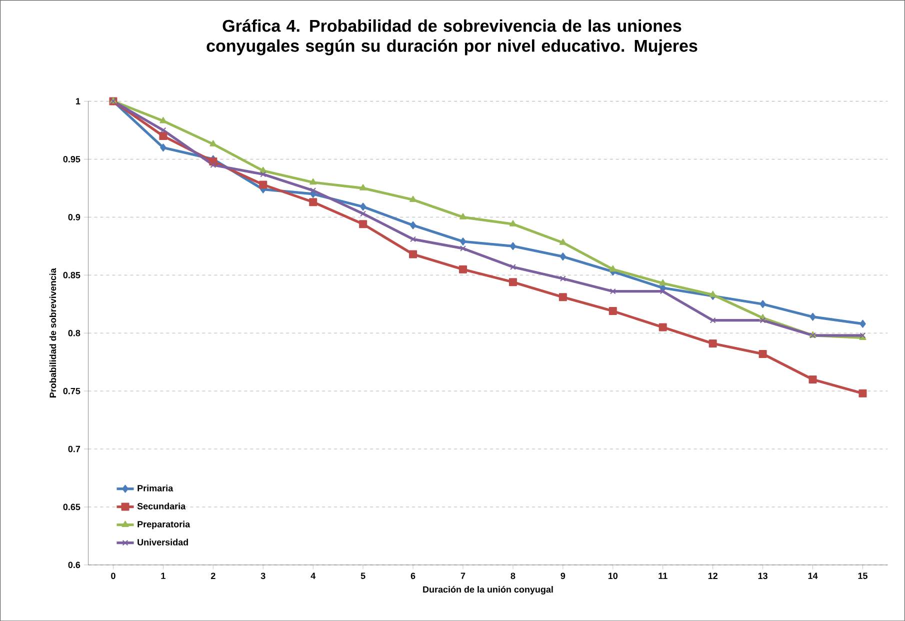 Image resolution: width=905 pixels, height=621 pixels. I want to click on x-tick-label: 10, so click(613, 575).